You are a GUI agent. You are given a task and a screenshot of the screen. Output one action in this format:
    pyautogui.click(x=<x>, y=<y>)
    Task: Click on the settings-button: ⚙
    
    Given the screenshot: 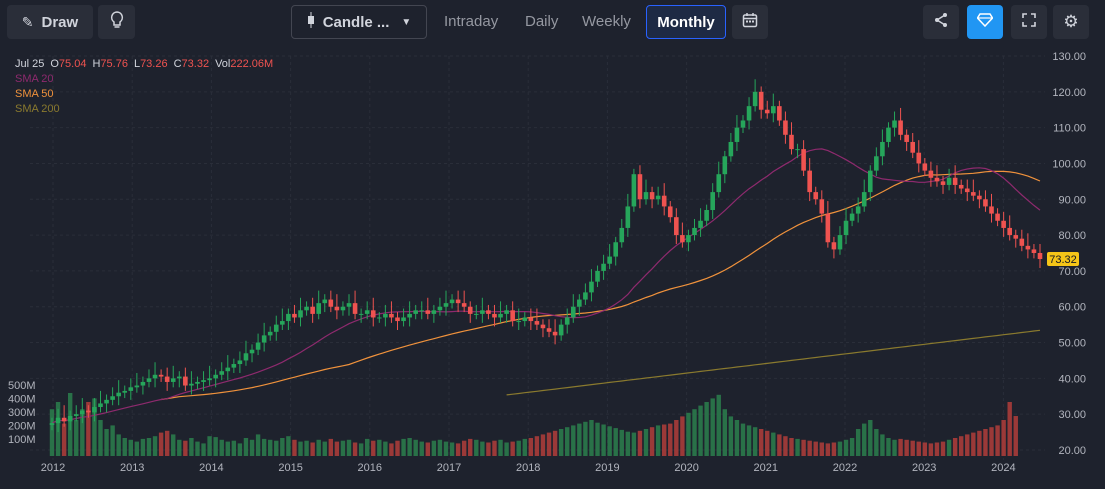 What is the action you would take?
    pyautogui.click(x=1071, y=22)
    